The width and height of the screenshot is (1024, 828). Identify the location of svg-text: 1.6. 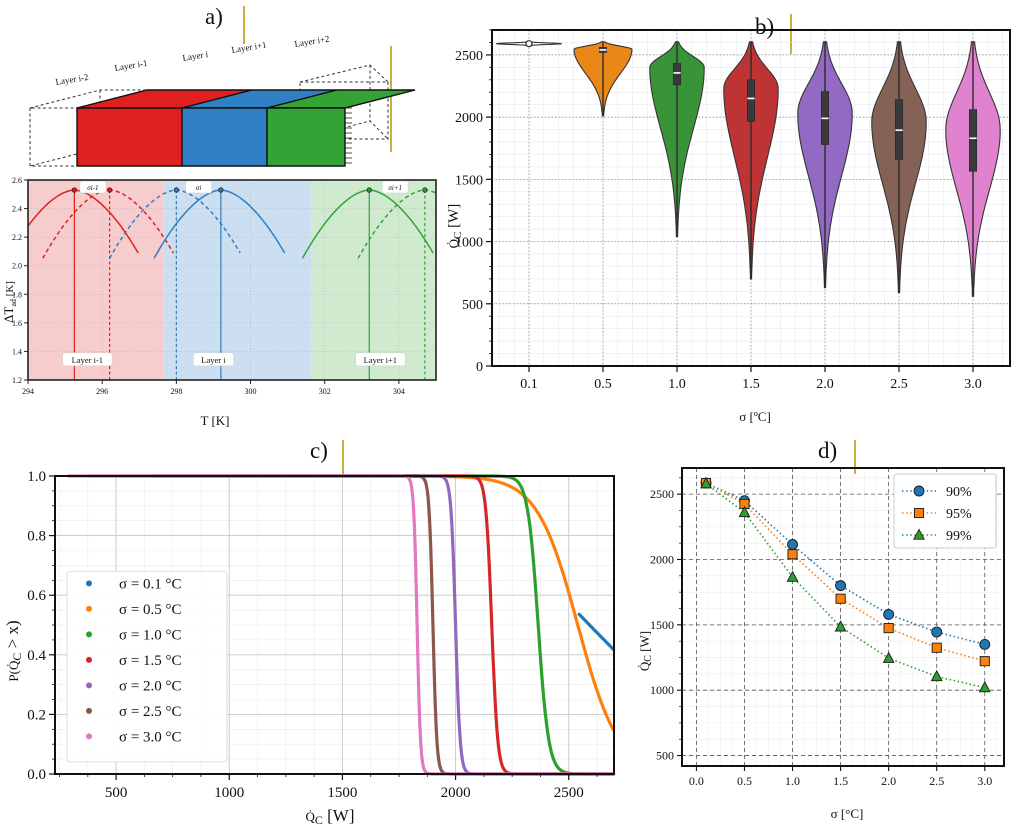
(17, 323).